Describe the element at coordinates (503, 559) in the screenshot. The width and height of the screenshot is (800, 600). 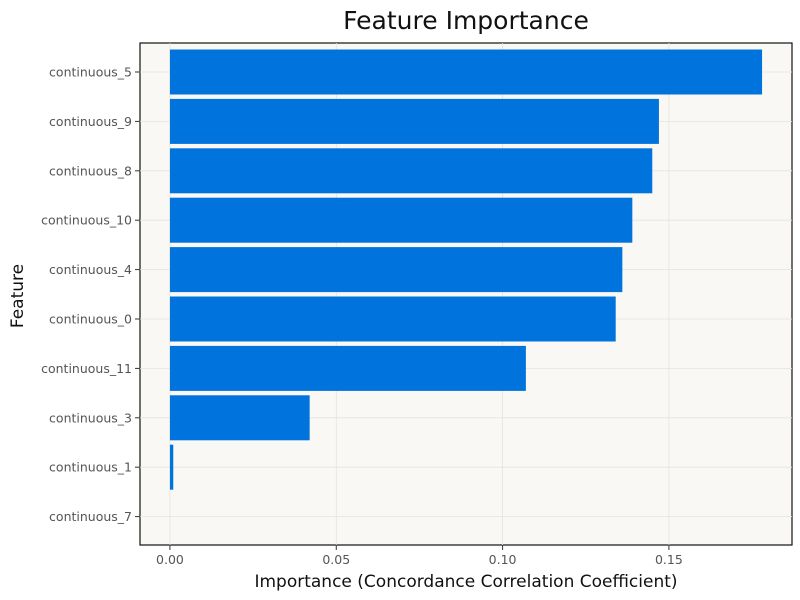
I see `x-tick-label: 0.10` at that location.